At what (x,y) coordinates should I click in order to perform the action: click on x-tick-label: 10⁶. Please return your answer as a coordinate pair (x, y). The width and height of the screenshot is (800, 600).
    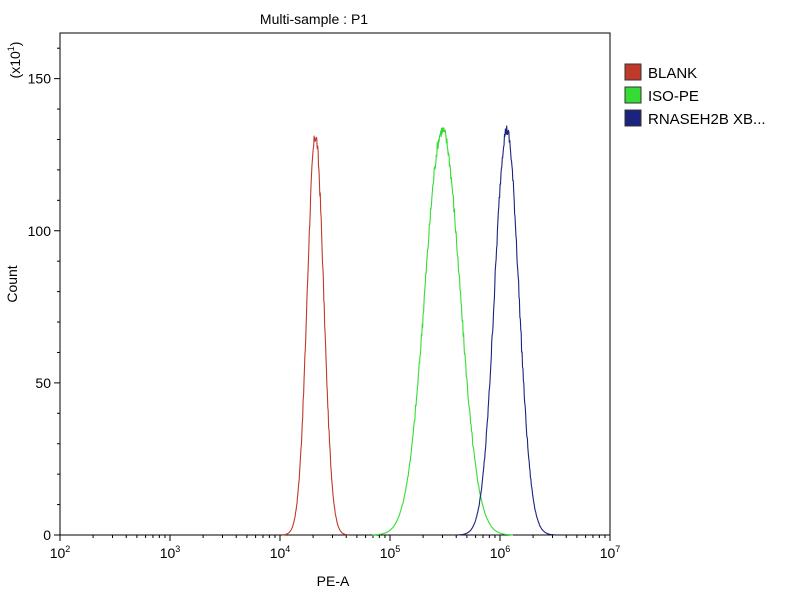
    Looking at the image, I should click on (500, 552).